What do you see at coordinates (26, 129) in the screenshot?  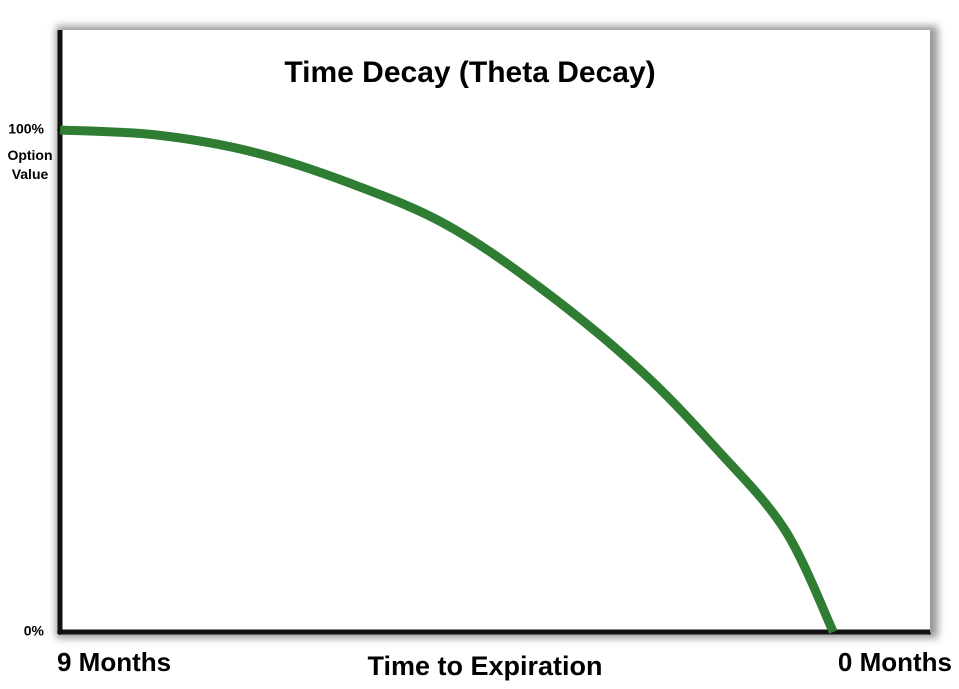 I see `y-tick-label: 100%` at bounding box center [26, 129].